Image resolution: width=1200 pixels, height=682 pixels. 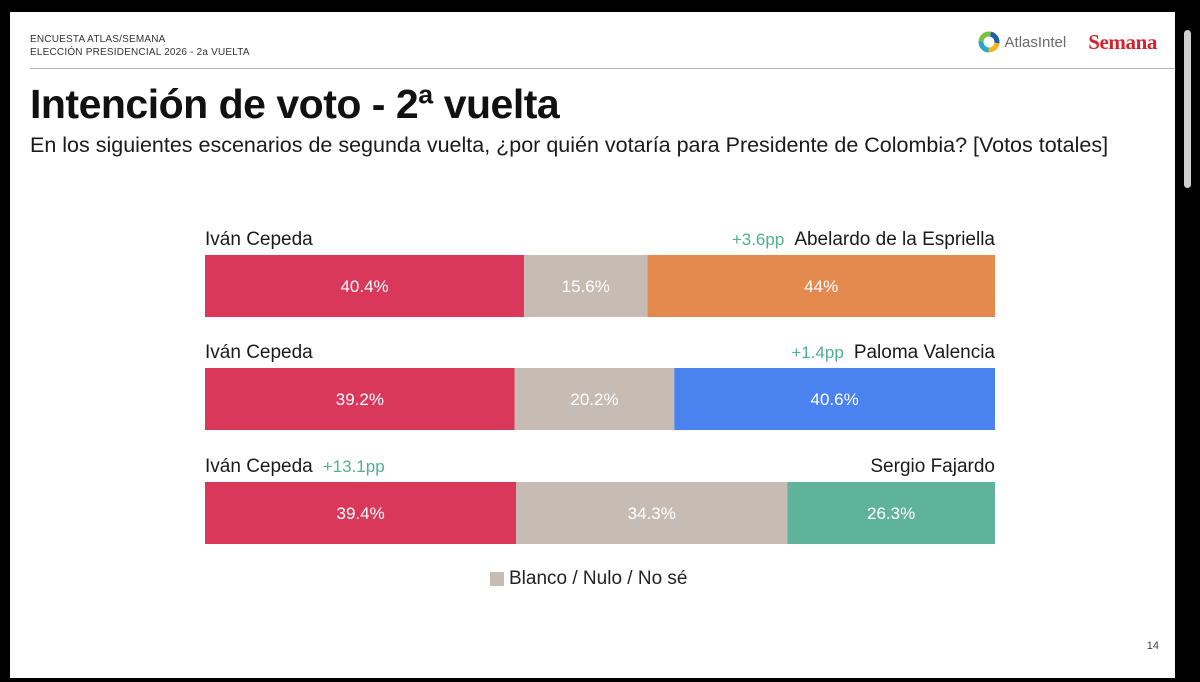 I want to click on legend-swatch-blanco, so click(x=497, y=579).